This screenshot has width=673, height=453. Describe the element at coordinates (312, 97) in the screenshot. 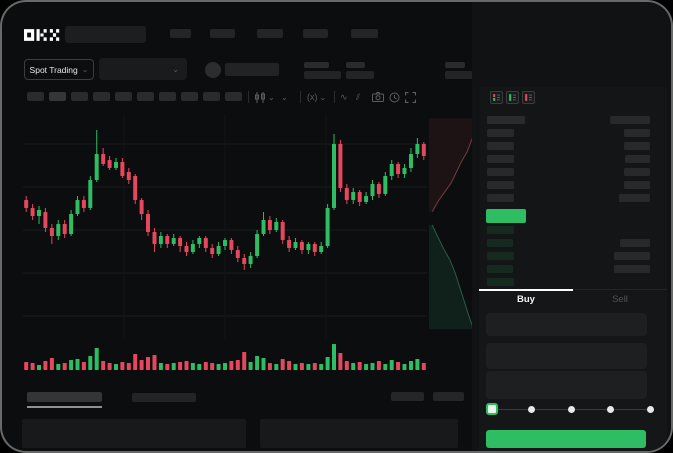

I see `fx-glyph: (x)` at that location.